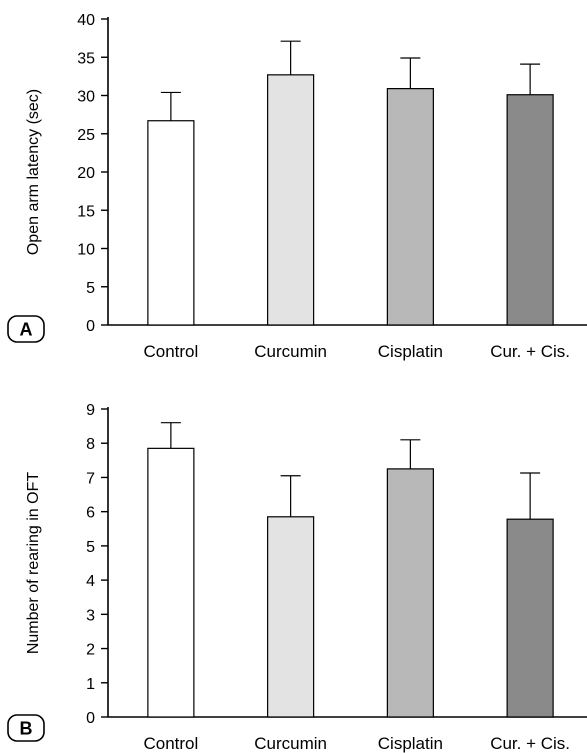  I want to click on y-tick-label: 15, so click(86, 211).